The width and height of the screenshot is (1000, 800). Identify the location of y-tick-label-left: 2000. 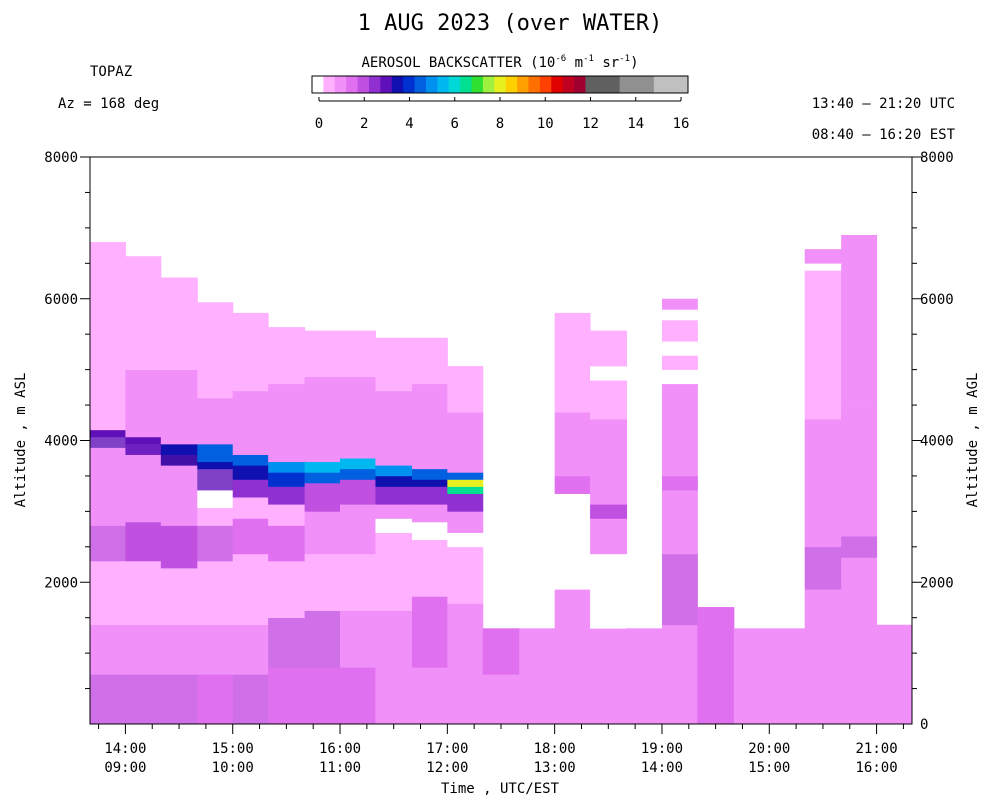
(61, 583).